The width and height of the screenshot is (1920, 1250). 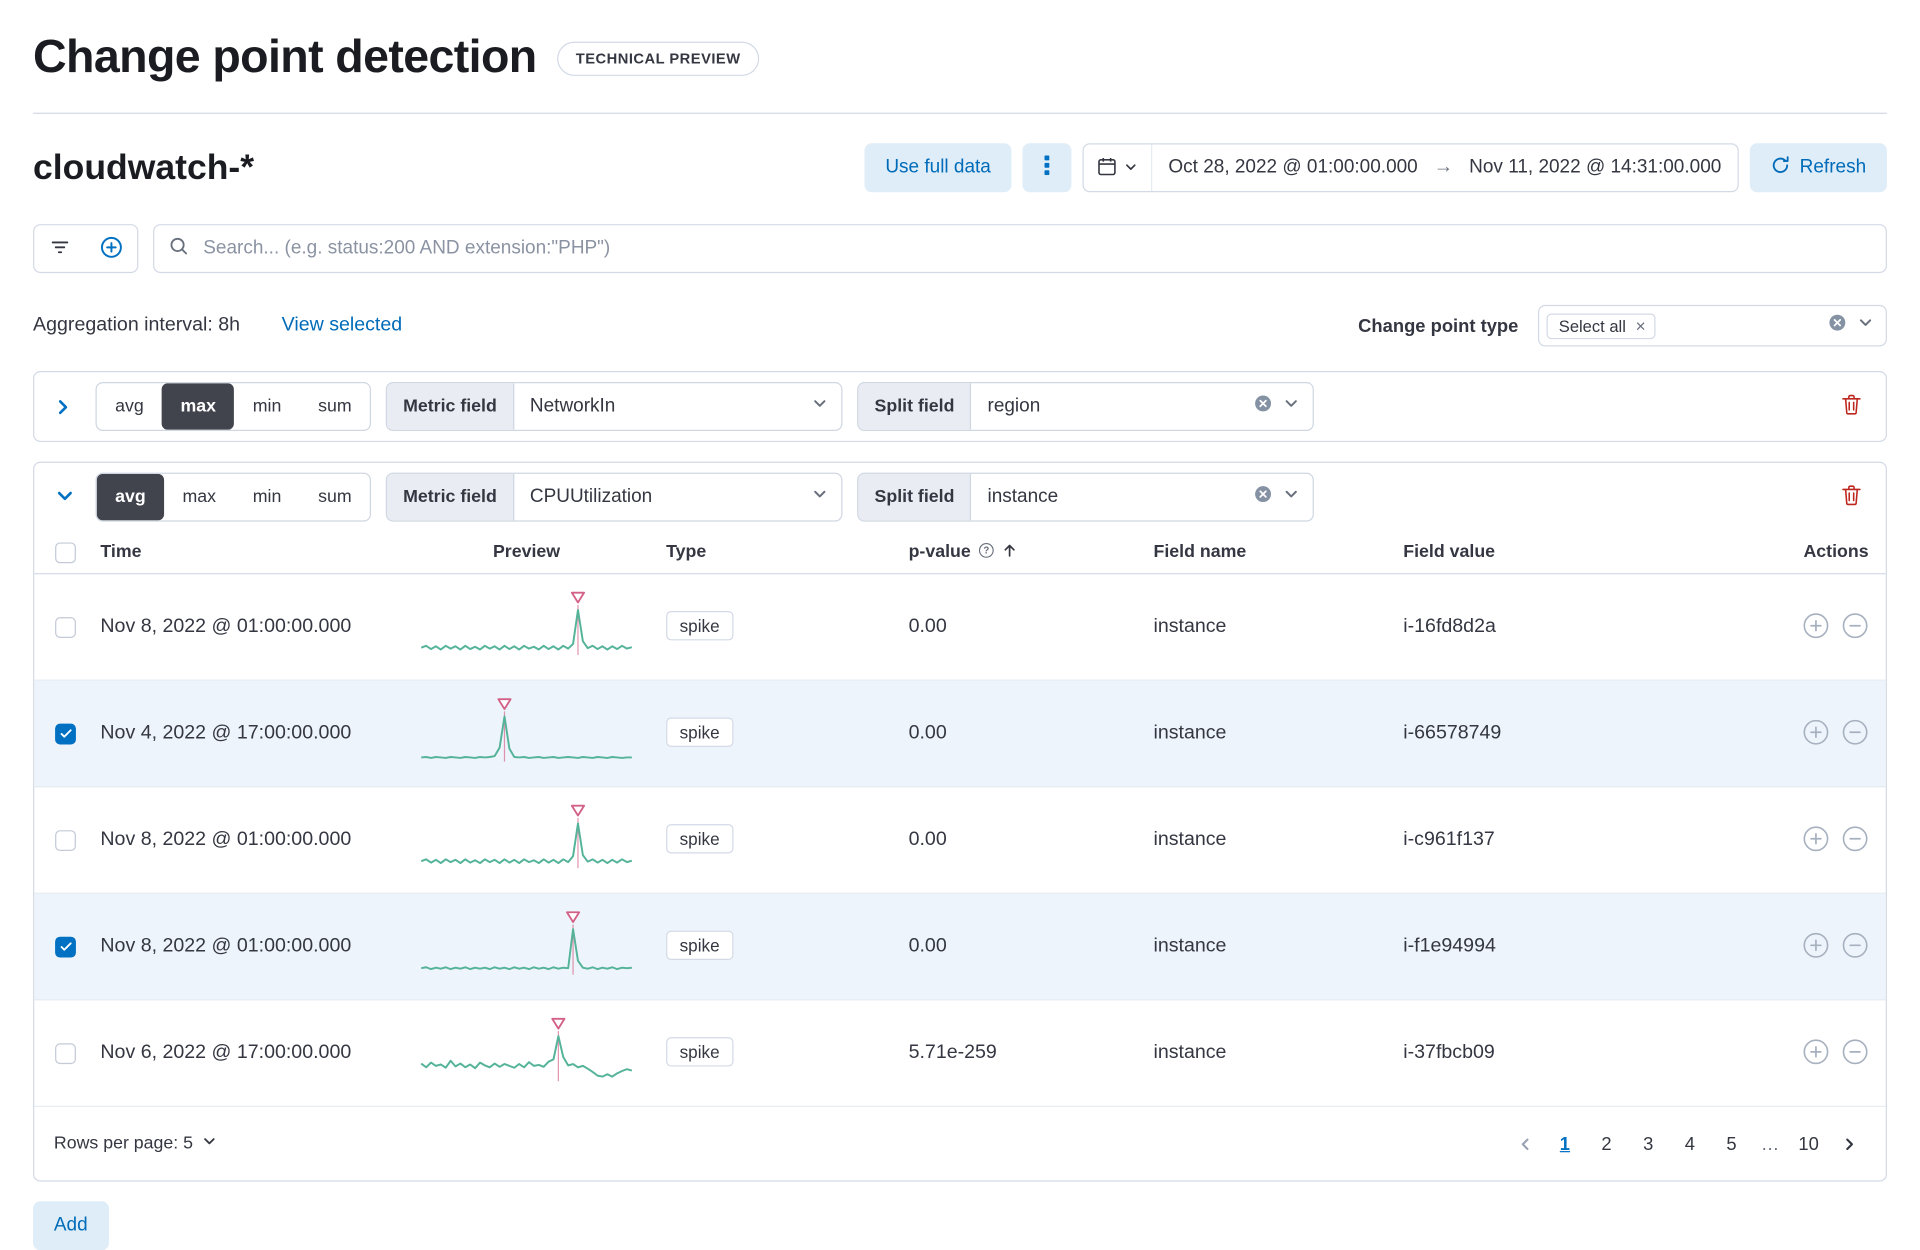 I want to click on filter-button, so click(x=59, y=248).